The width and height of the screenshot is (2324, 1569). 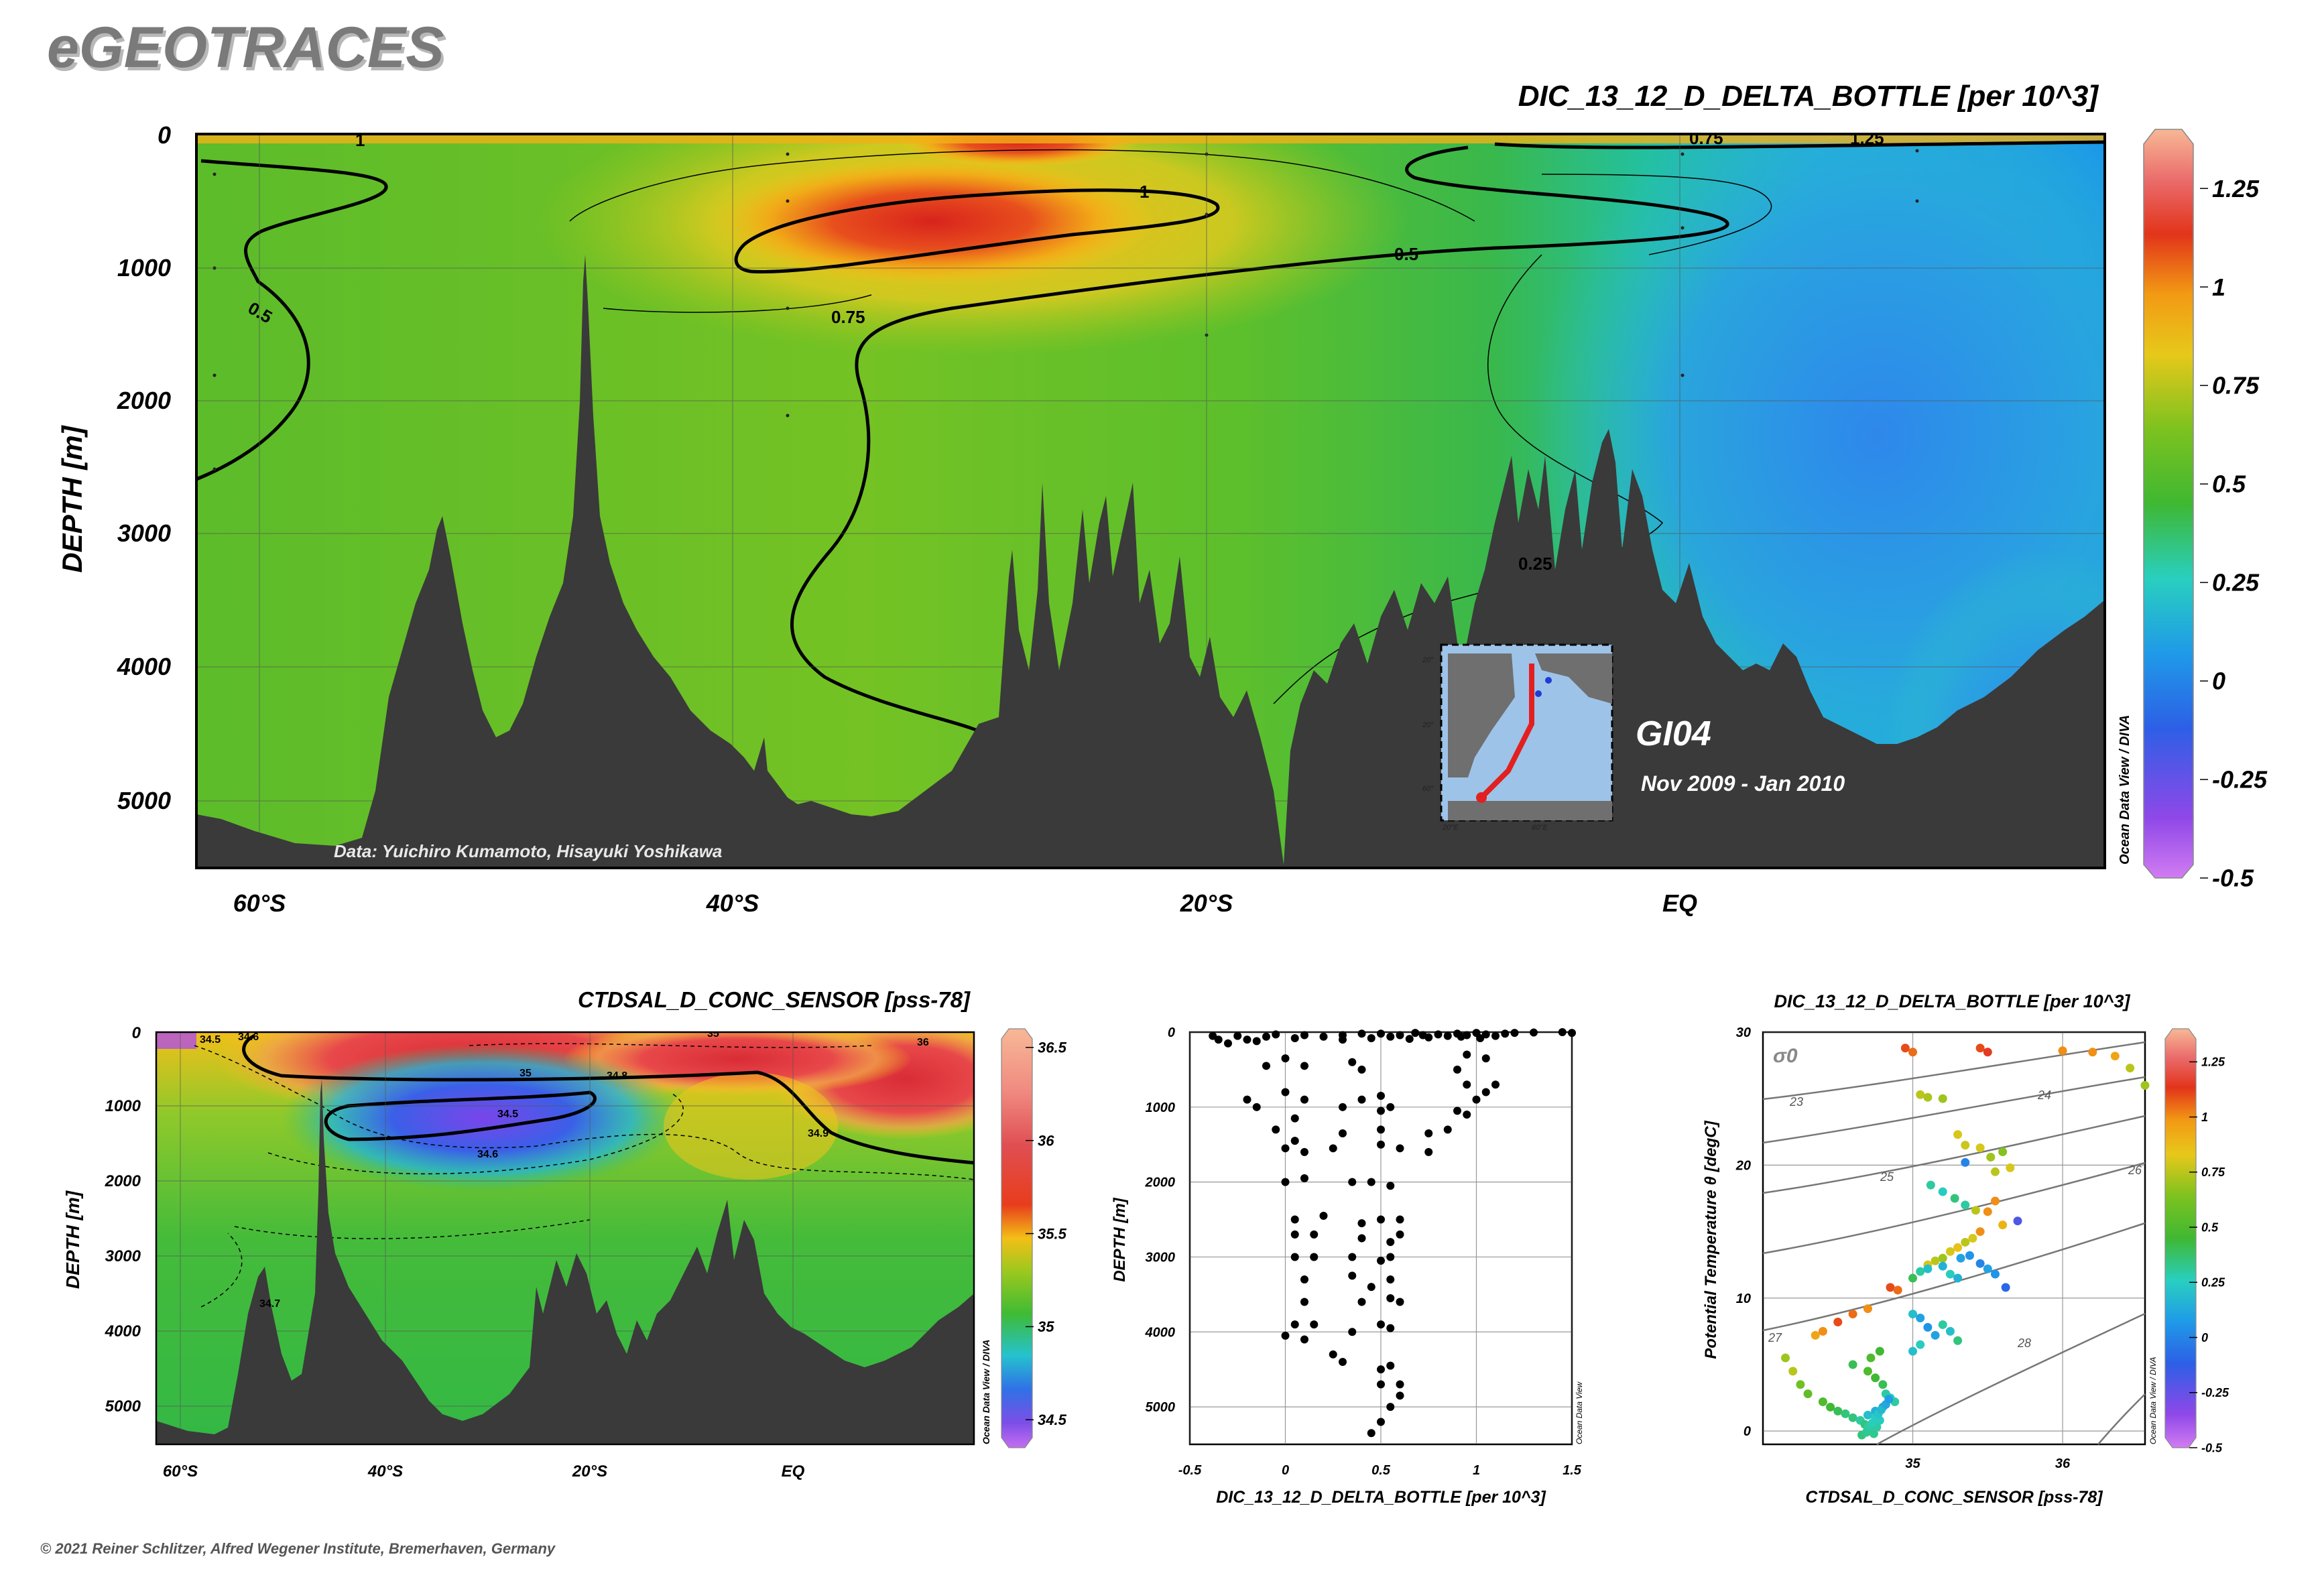 I want to click on colorbar-tick-label: 0.5, so click(x=2229, y=484).